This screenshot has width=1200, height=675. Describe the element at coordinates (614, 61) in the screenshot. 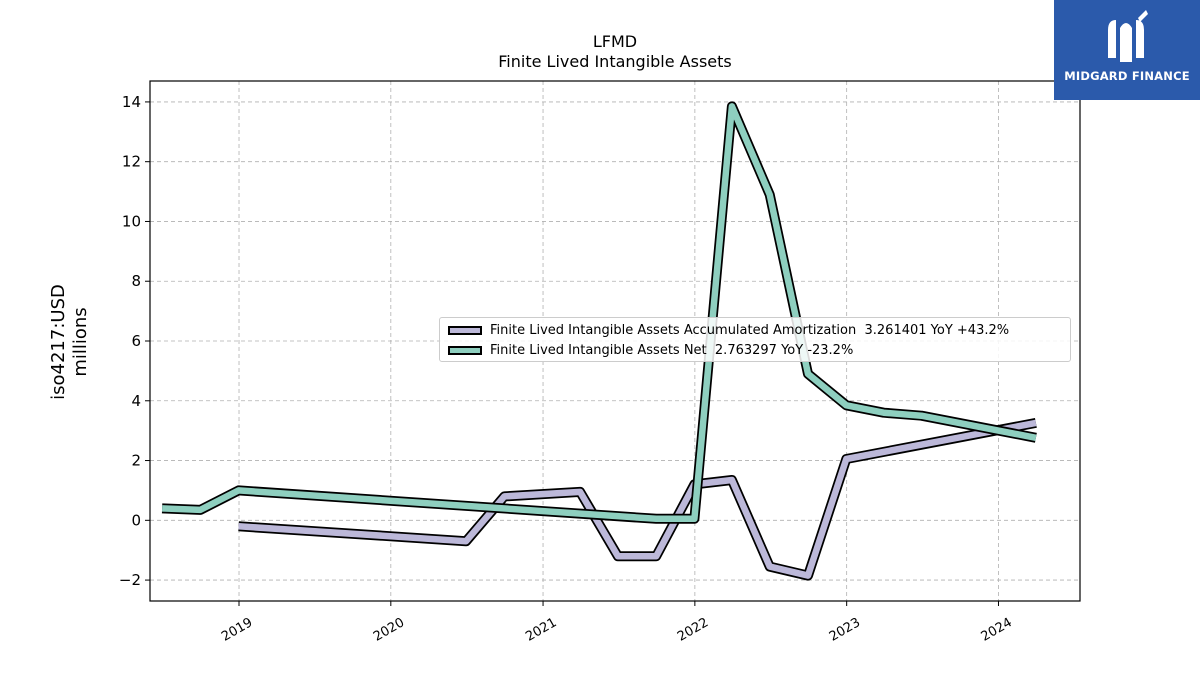

I see `chart-subtitle: Finite Lived Intangible Assets` at that location.